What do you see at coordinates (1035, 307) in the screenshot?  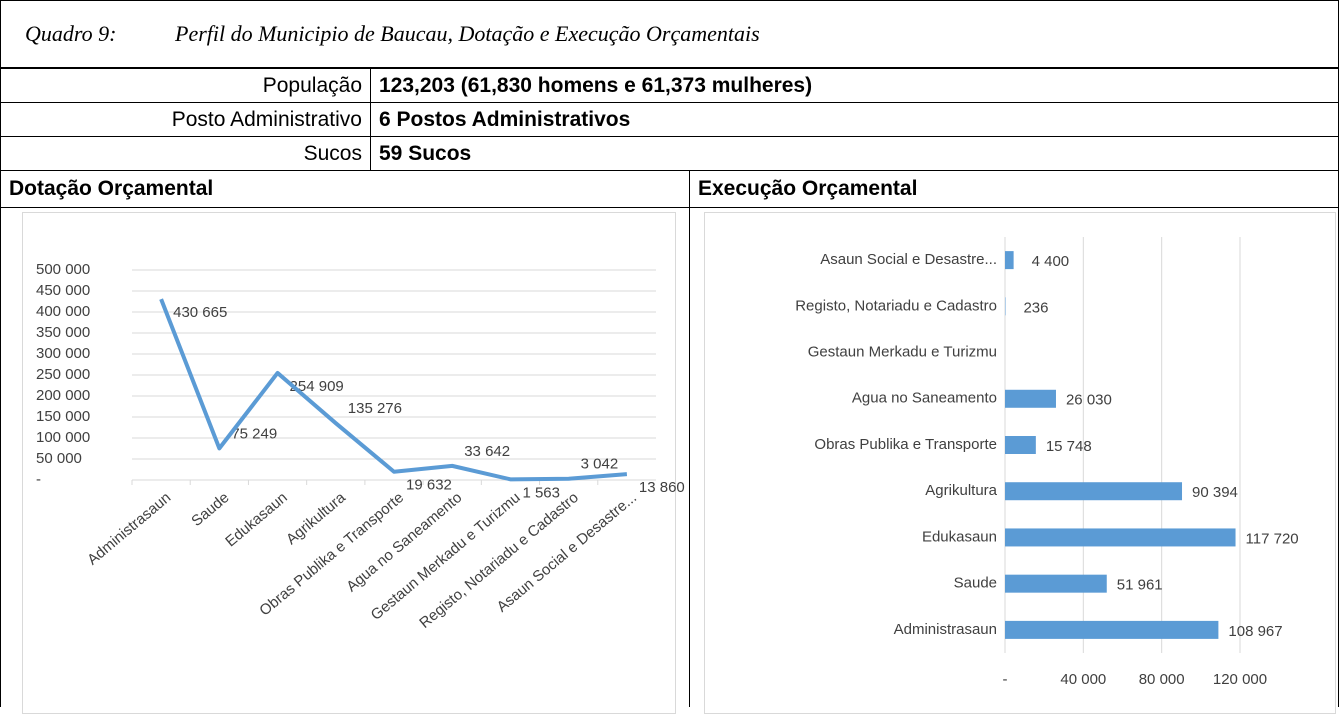 I see `value-label: 236` at bounding box center [1035, 307].